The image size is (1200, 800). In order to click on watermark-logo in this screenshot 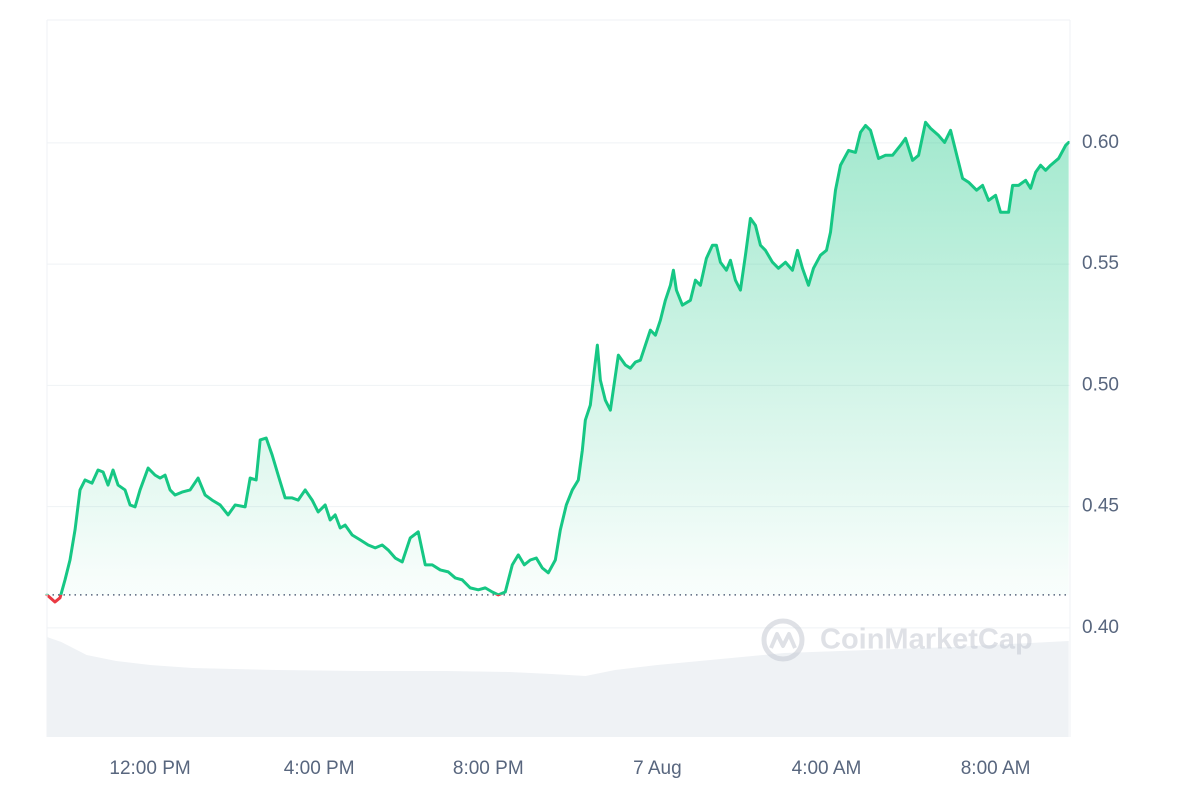, I will do `click(783, 640)`.